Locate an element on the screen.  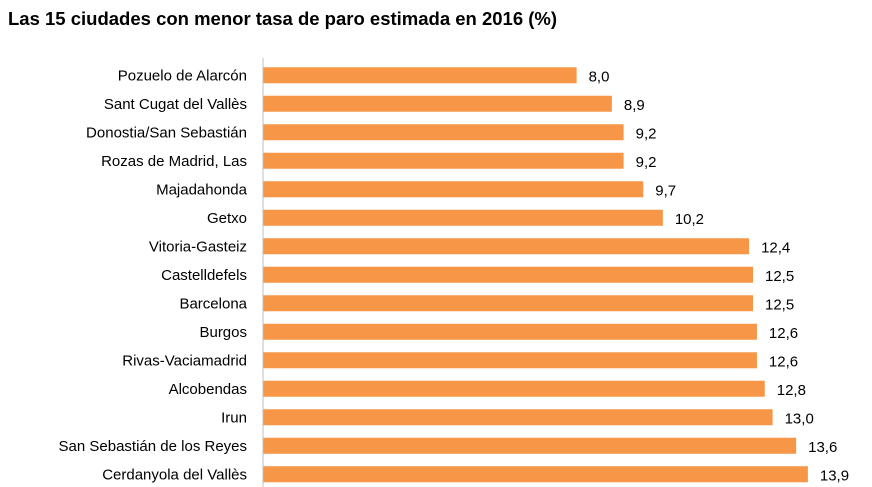
category-label: Barcelona is located at coordinates (213, 303).